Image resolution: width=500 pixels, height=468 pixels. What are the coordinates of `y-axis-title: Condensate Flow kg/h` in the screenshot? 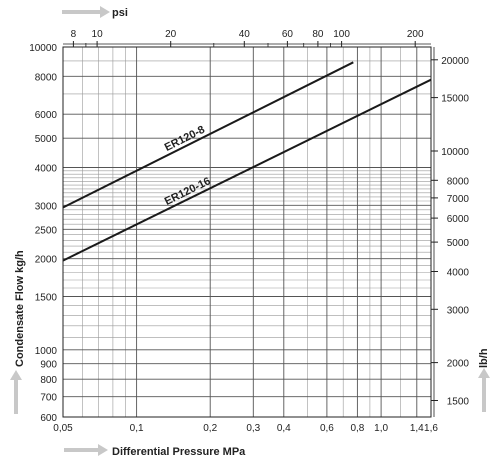 It's located at (20, 308).